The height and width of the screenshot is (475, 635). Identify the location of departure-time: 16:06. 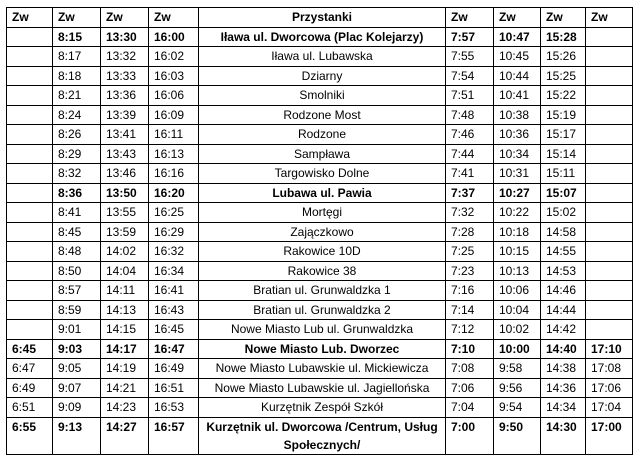
(173, 95).